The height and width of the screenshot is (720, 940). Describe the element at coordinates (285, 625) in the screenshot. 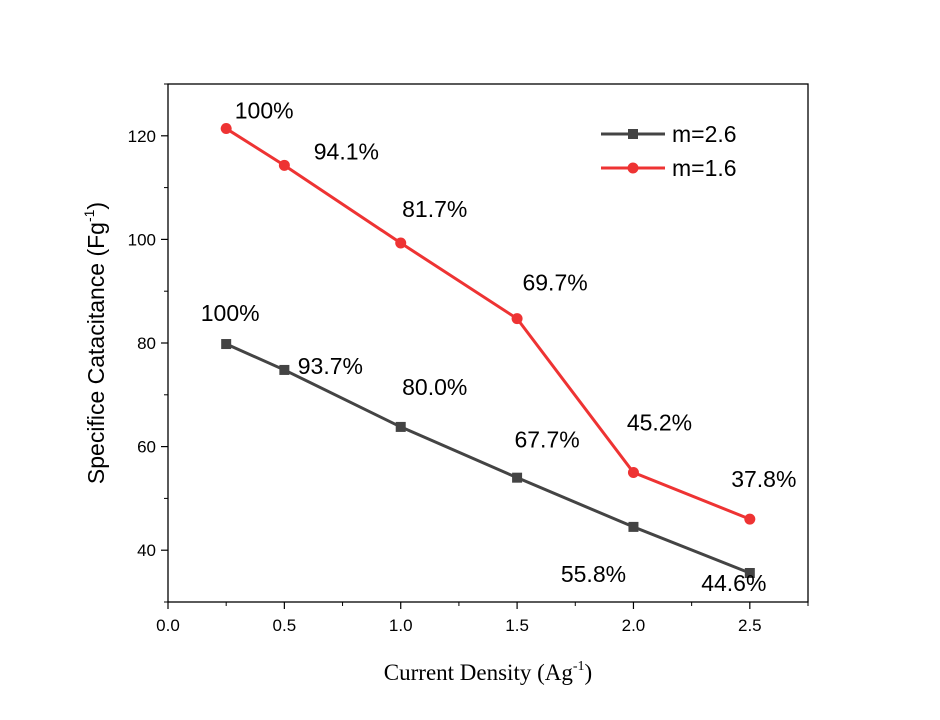

I see `x-tick-label: 0.5` at that location.